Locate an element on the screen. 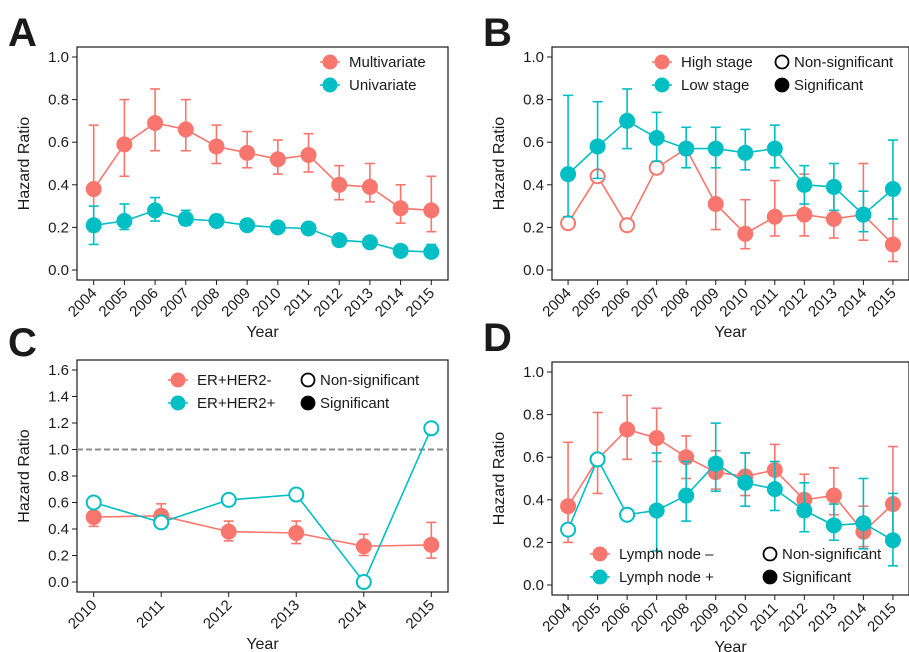 This screenshot has width=909, height=652. legend-label: Non-significant is located at coordinates (844, 62).